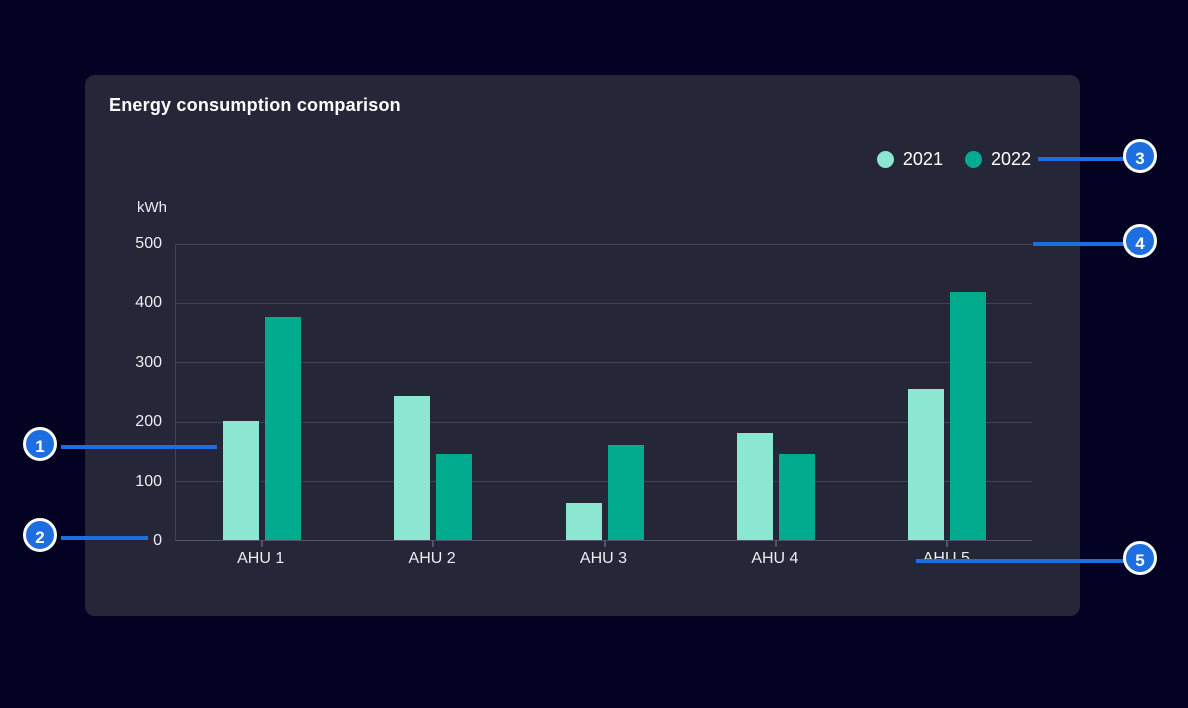 This screenshot has height=708, width=1188. Describe the element at coordinates (885, 159) in the screenshot. I see `legend-dot-2021-icon` at that location.